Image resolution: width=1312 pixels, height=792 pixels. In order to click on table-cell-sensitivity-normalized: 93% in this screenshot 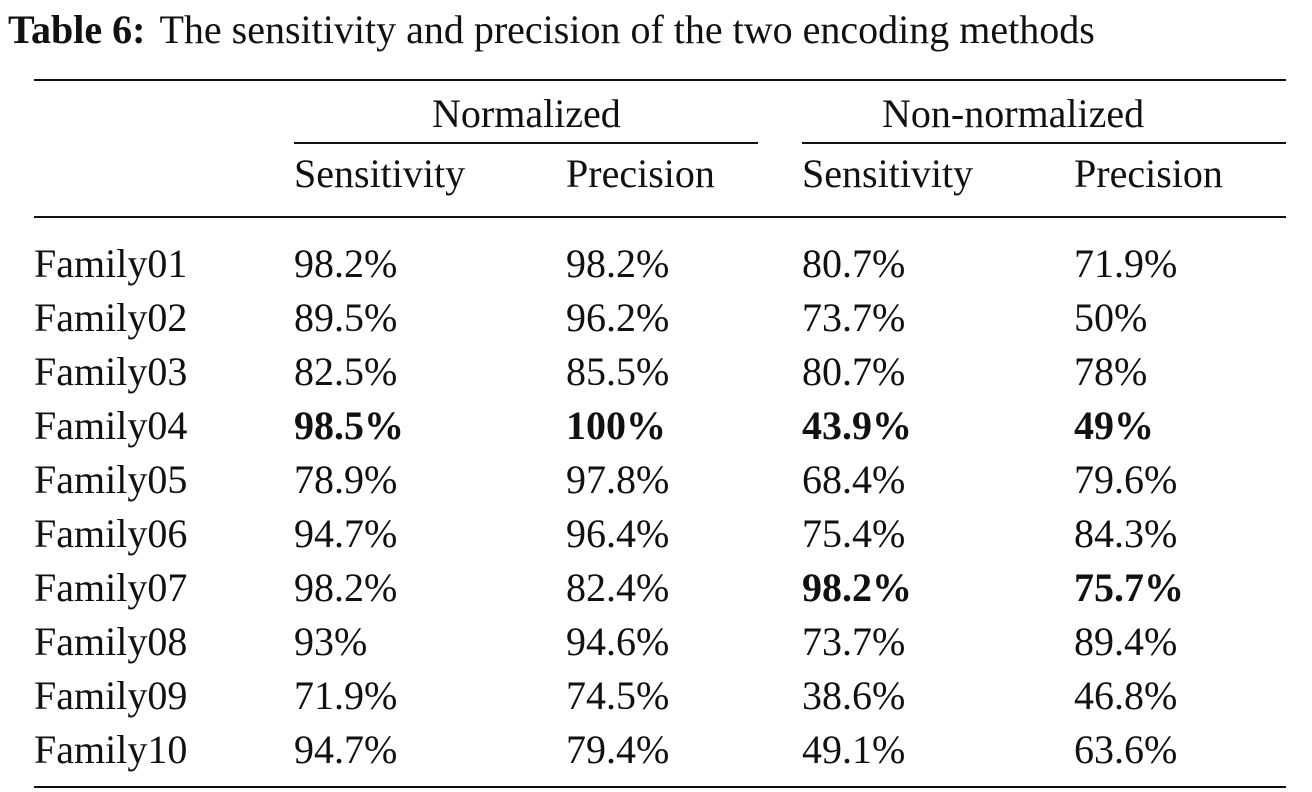, I will do `click(331, 641)`.